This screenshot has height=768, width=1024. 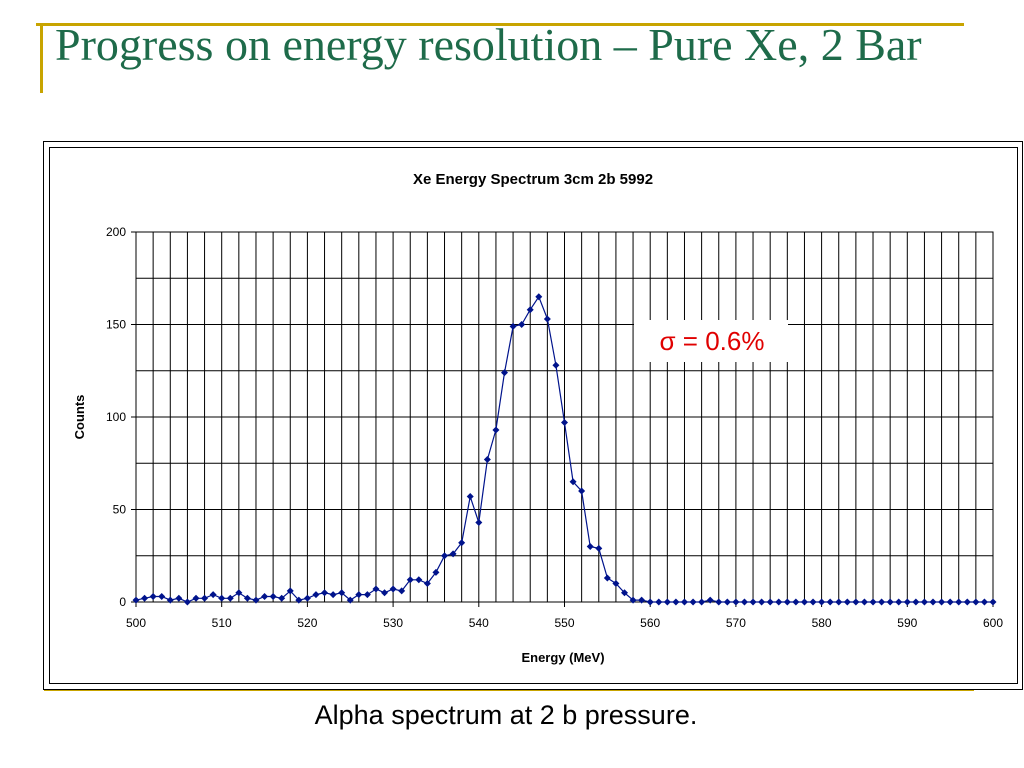 I want to click on x-tick-label: 560, so click(x=650, y=623).